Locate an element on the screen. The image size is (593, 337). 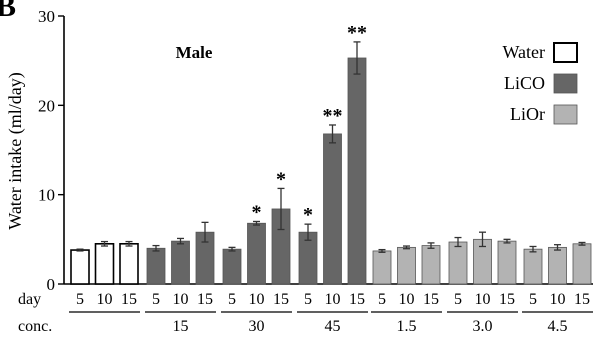
y-tick-label: 0 is located at coordinates (51, 284).